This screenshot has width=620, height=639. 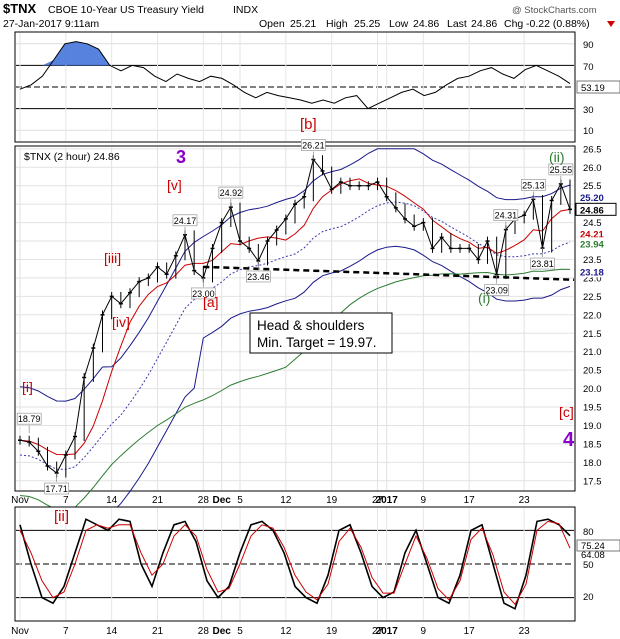 What do you see at coordinates (20, 631) in the screenshot?
I see `stoch-x-tick: Nov` at bounding box center [20, 631].